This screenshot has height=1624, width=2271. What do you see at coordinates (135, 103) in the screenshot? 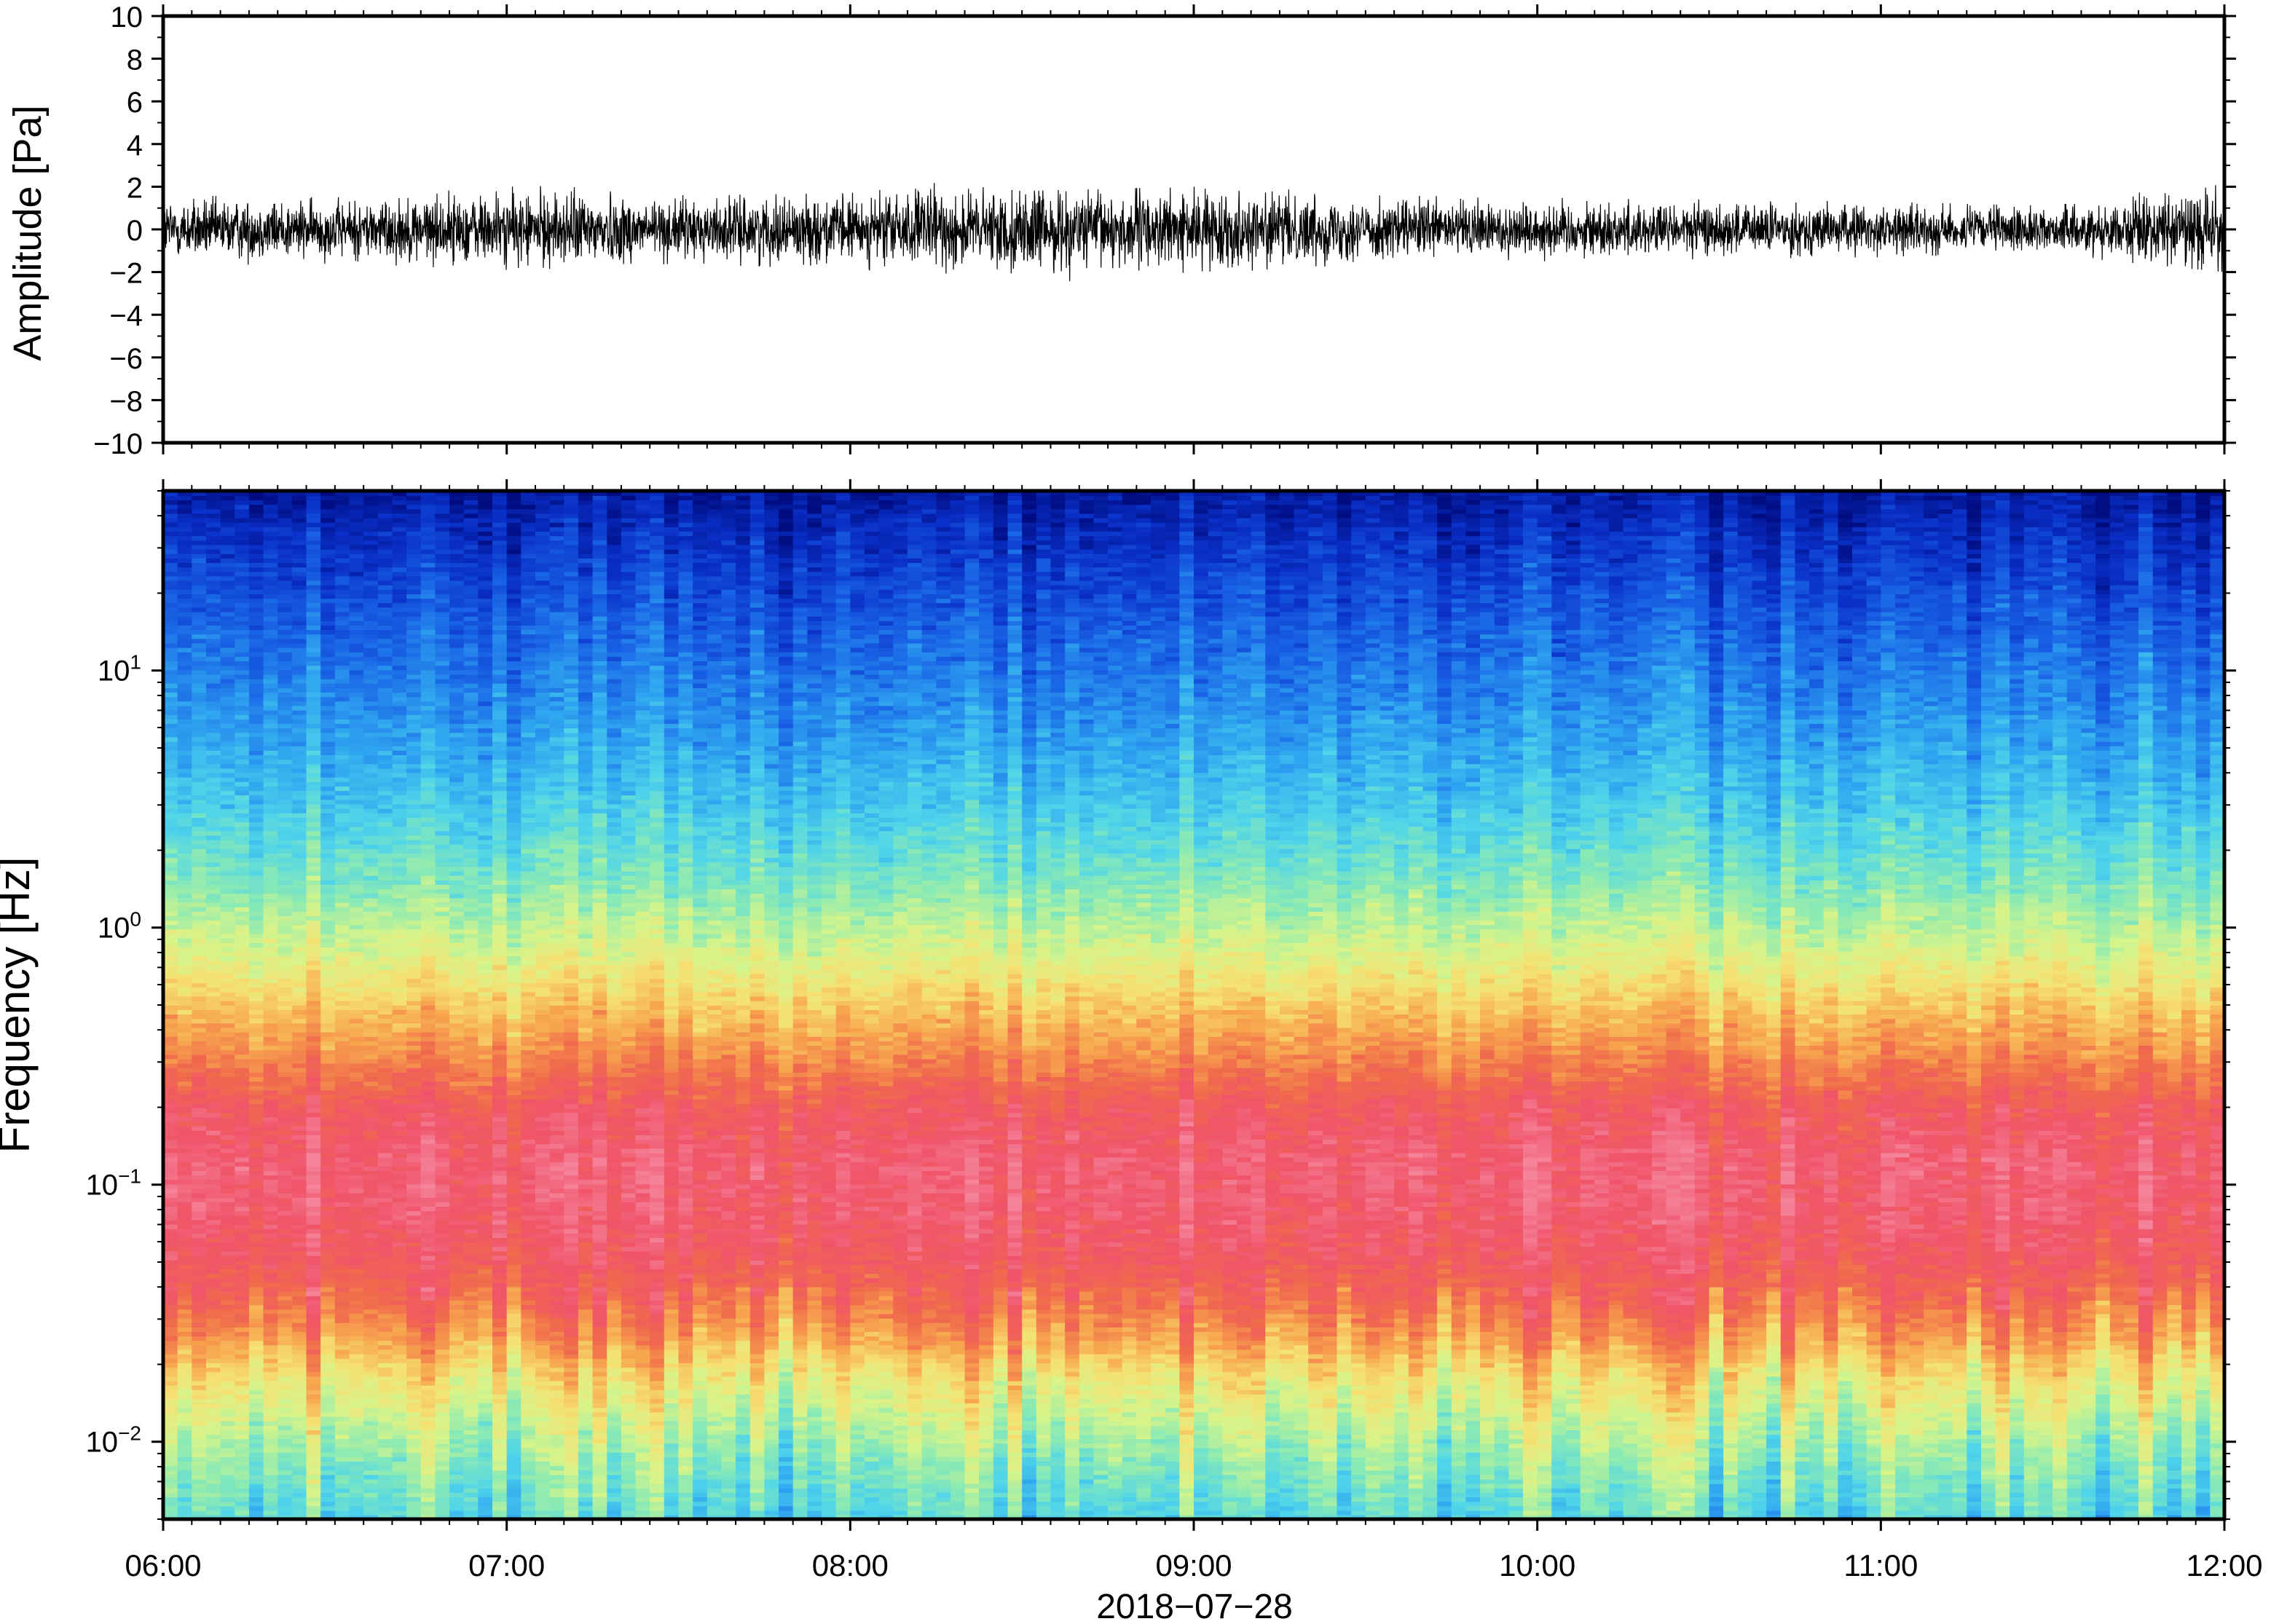
I see `amplitude-tick-label: 6` at bounding box center [135, 103].